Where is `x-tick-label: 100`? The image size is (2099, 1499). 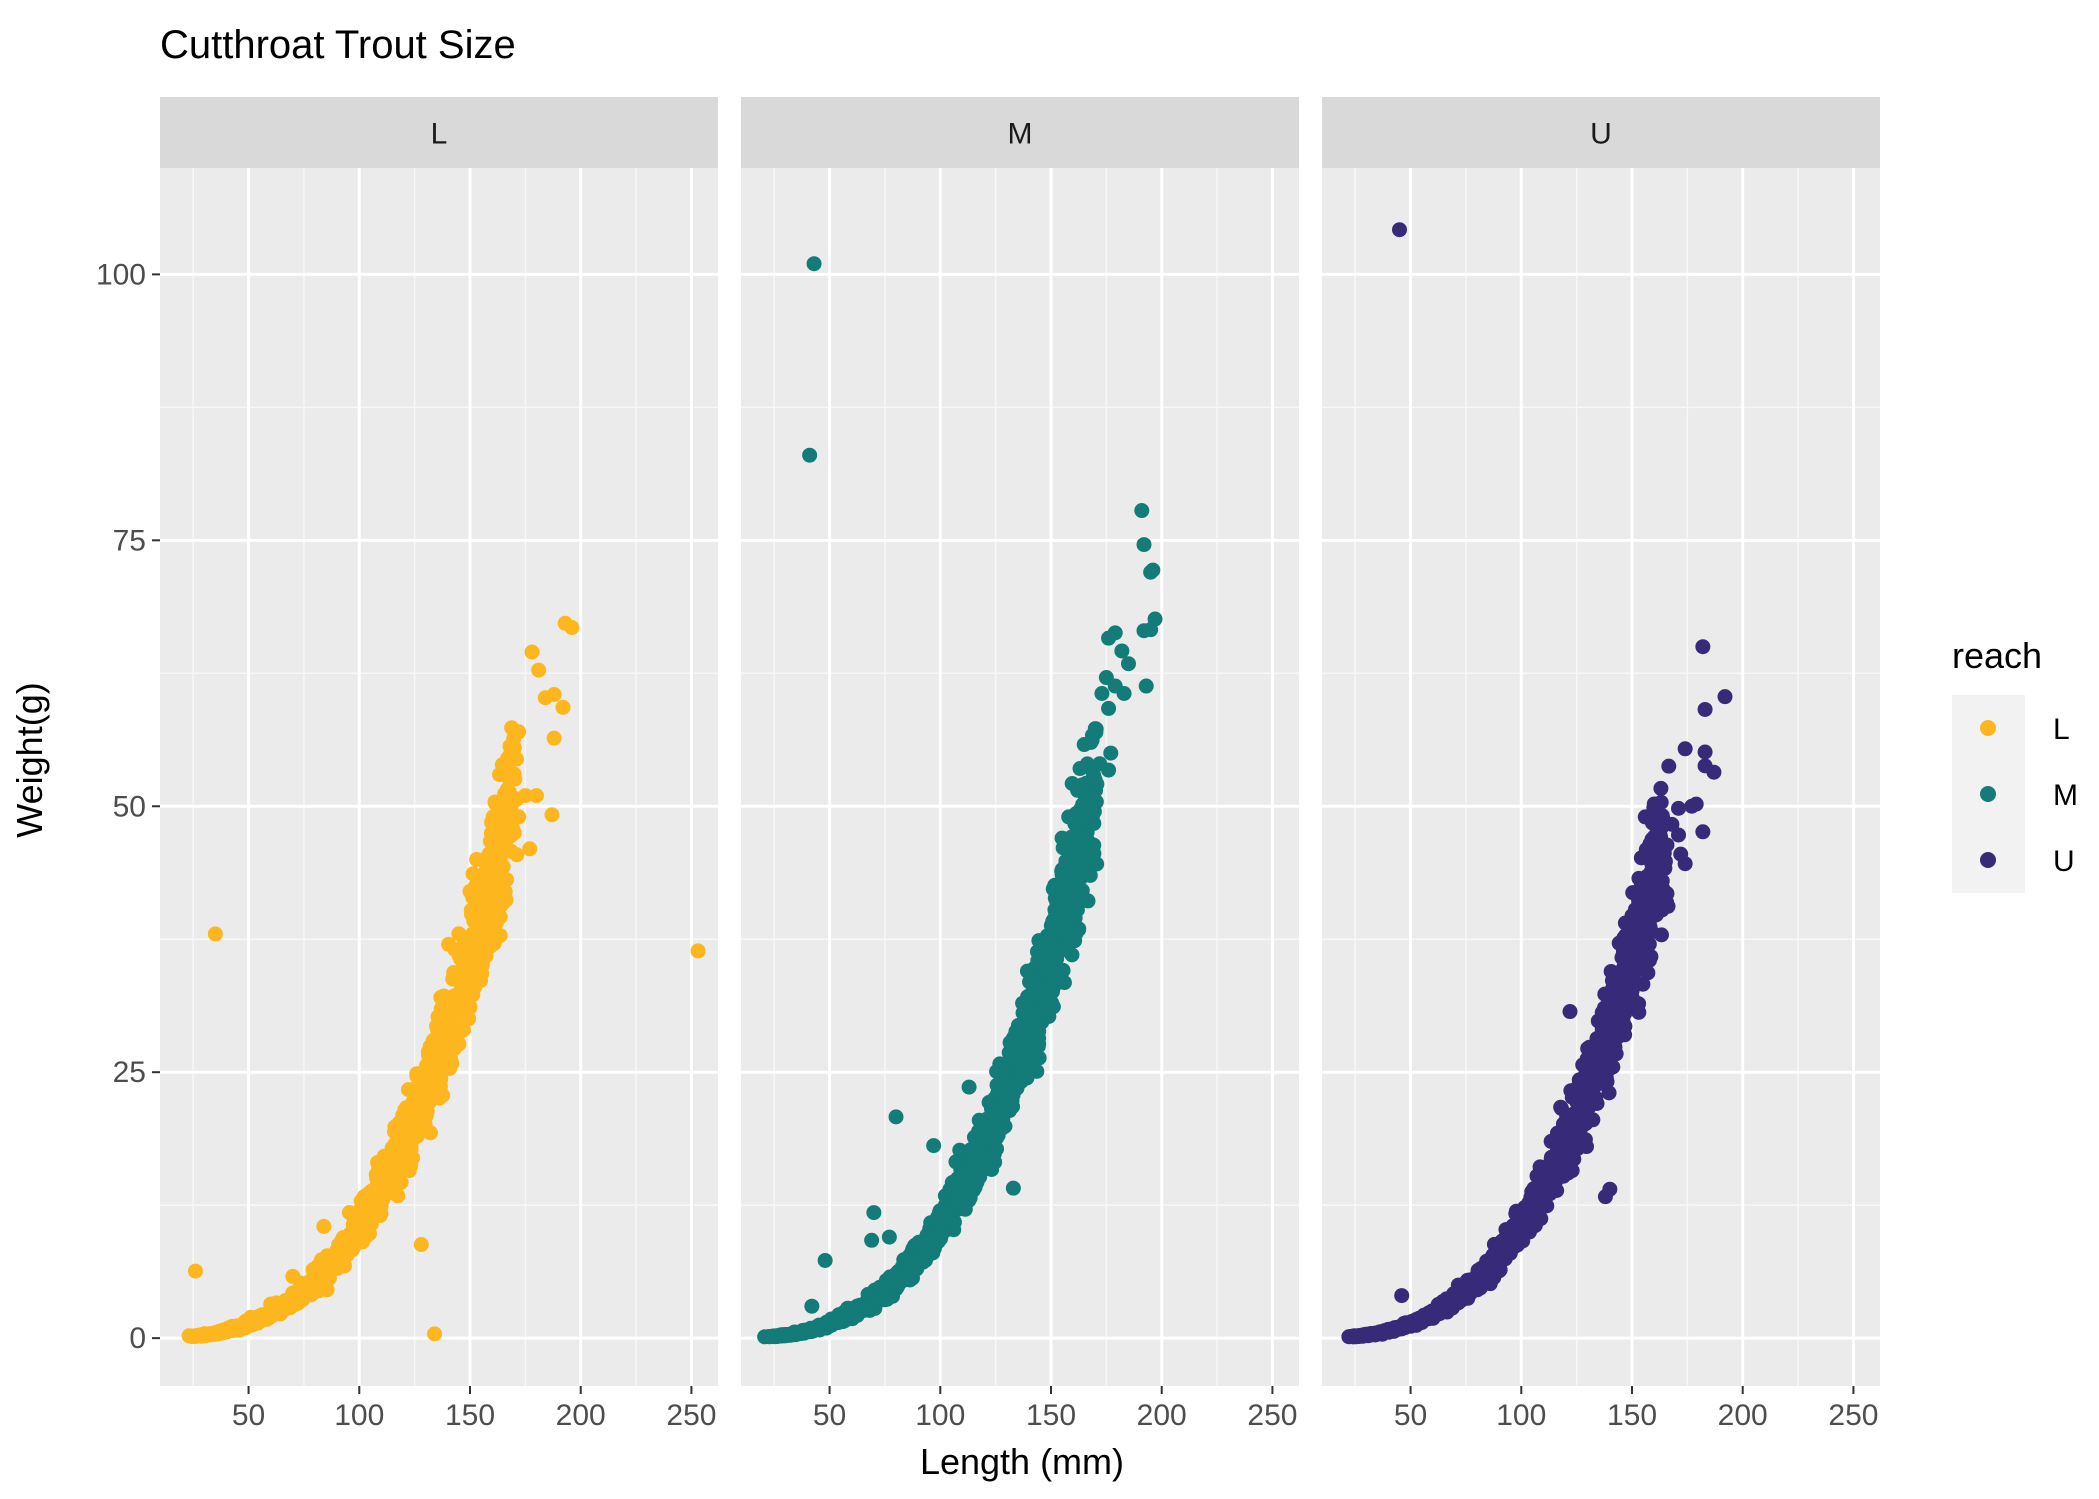 x-tick-label: 100 is located at coordinates (940, 1415).